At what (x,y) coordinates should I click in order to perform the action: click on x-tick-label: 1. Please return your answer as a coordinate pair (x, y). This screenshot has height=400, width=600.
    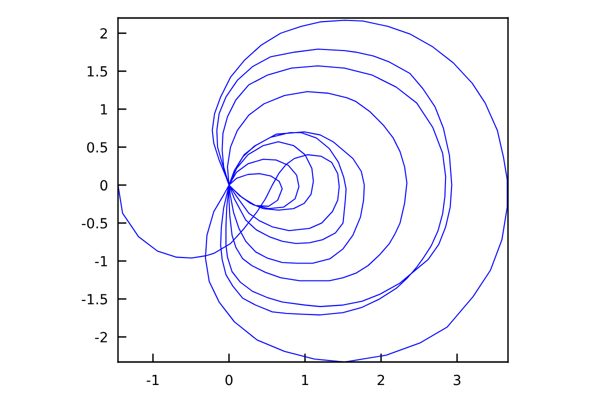
    Looking at the image, I should click on (305, 380).